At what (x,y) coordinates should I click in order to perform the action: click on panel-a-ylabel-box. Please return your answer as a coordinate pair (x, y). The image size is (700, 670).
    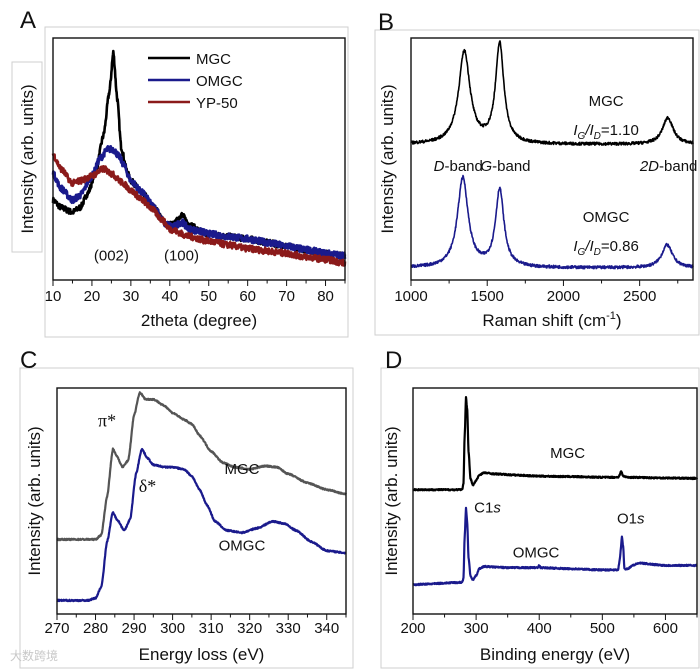
    Looking at the image, I should click on (27, 157).